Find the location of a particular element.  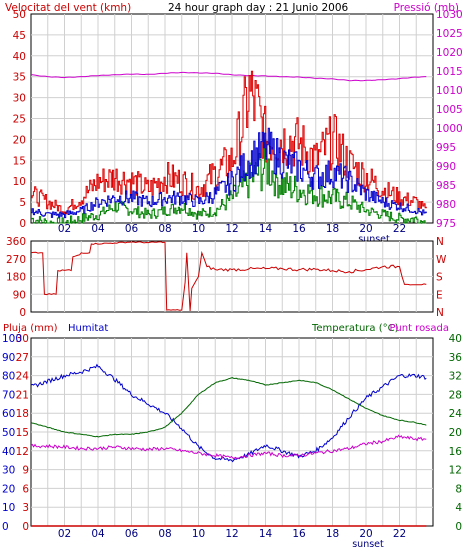

wind-speed-tick-10: 10 is located at coordinates (19, 182).